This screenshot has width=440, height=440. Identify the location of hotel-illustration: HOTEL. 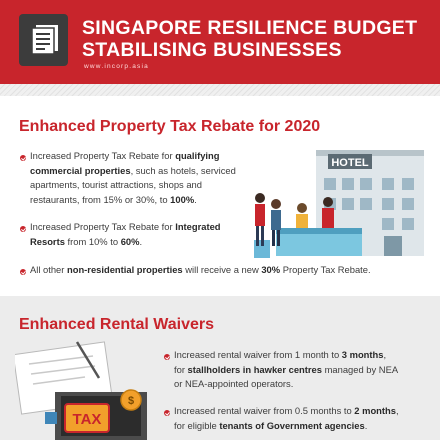
(339, 204).